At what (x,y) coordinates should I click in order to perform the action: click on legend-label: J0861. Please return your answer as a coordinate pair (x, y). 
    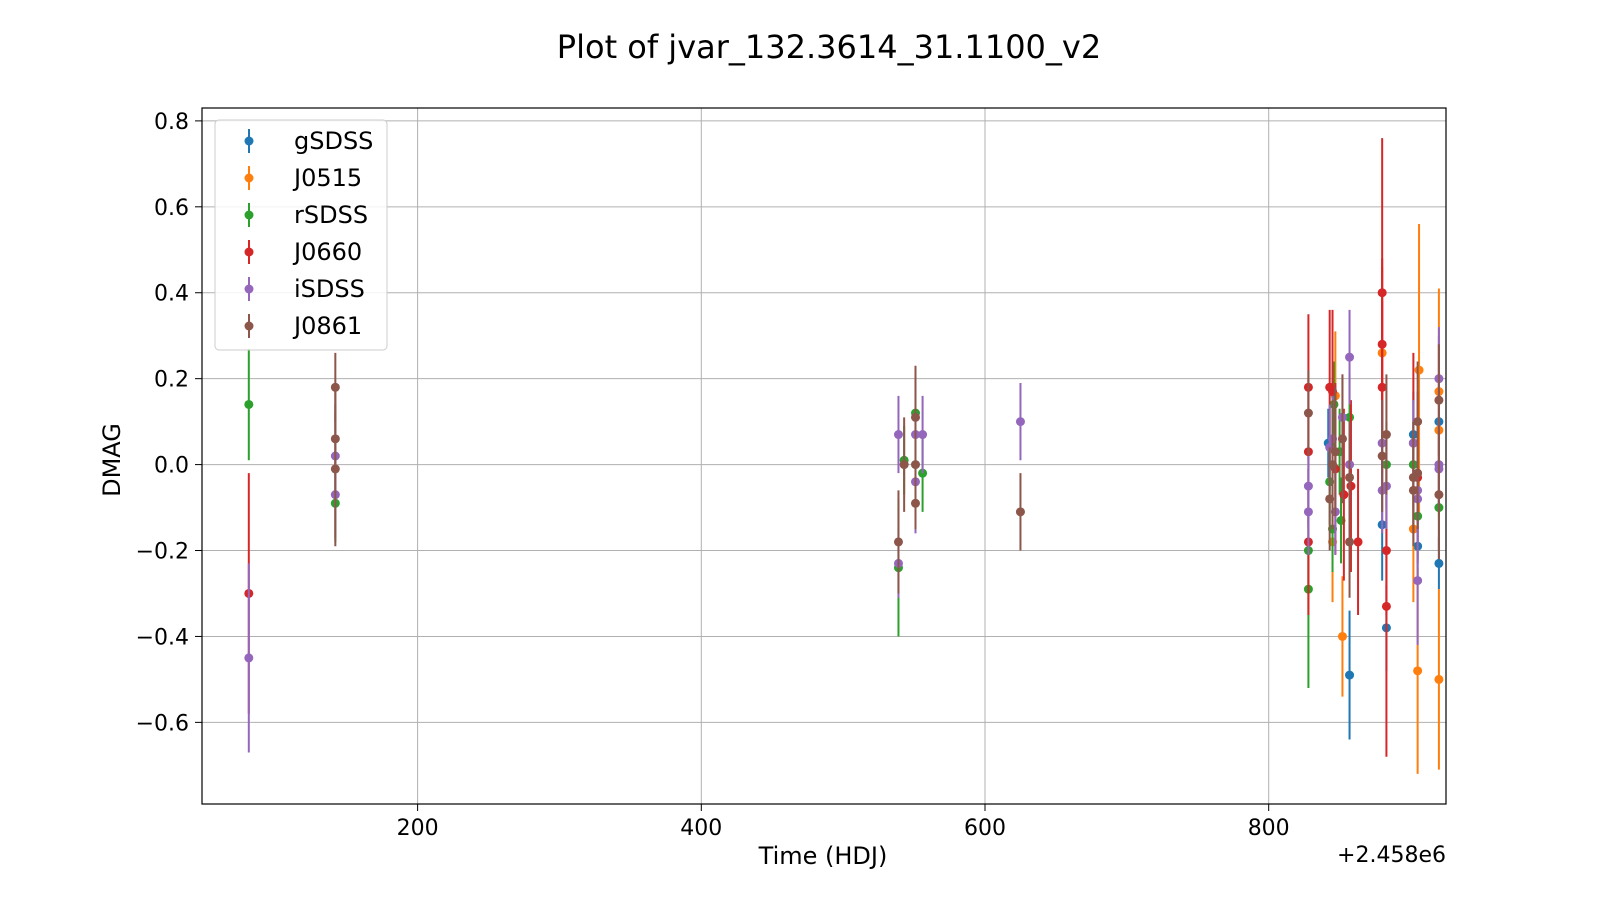
    Looking at the image, I should click on (327, 326).